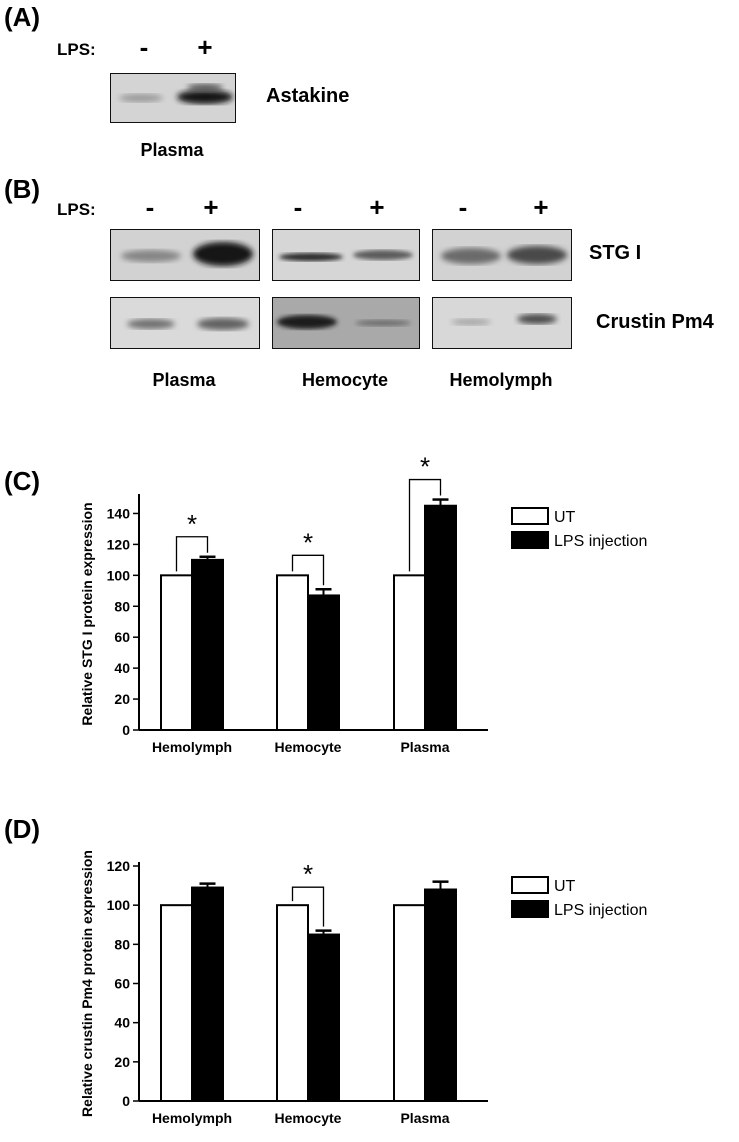 This screenshot has width=739, height=1142. I want to click on panel-a-lps-label: LPS:, so click(76, 49).